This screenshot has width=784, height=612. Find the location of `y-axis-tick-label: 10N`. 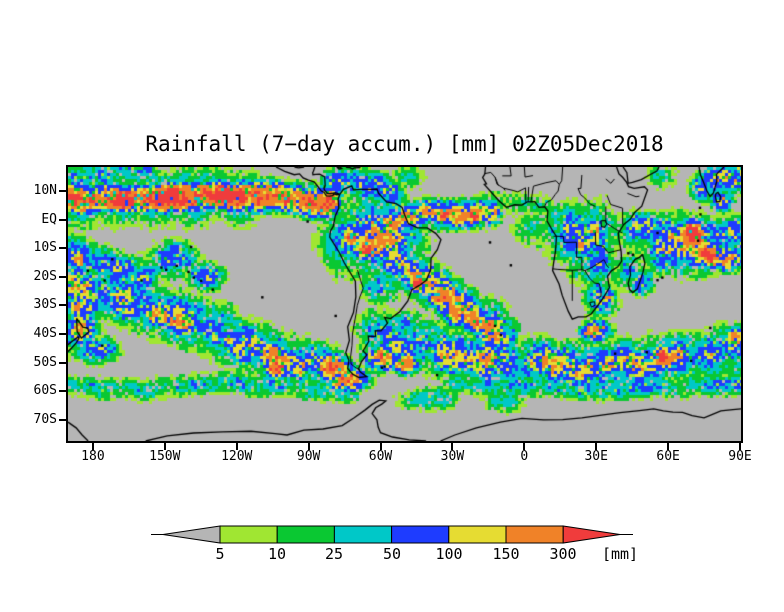

y-axis-tick-label: 10N is located at coordinates (45, 191).